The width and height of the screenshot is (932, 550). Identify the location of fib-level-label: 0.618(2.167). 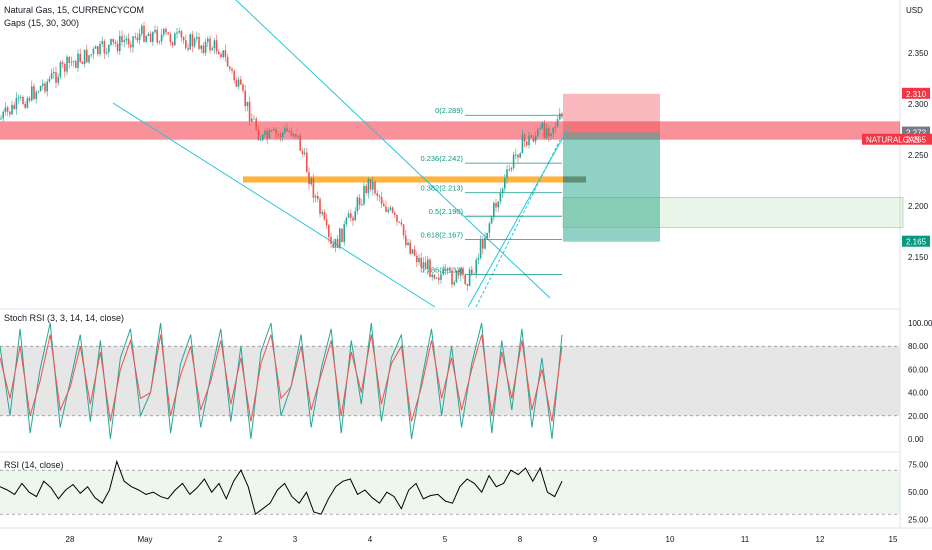
(441, 235).